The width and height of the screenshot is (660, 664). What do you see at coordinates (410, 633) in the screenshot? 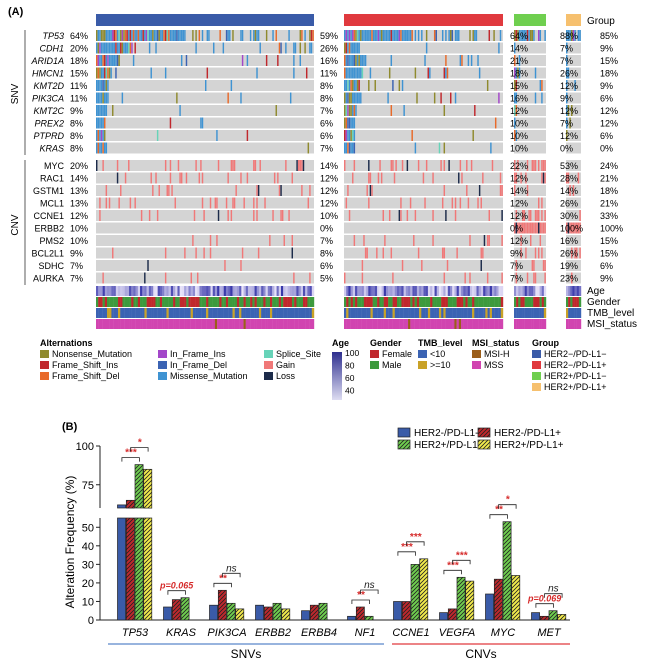
I see `x-tick-label: CCNE1` at bounding box center [410, 633].